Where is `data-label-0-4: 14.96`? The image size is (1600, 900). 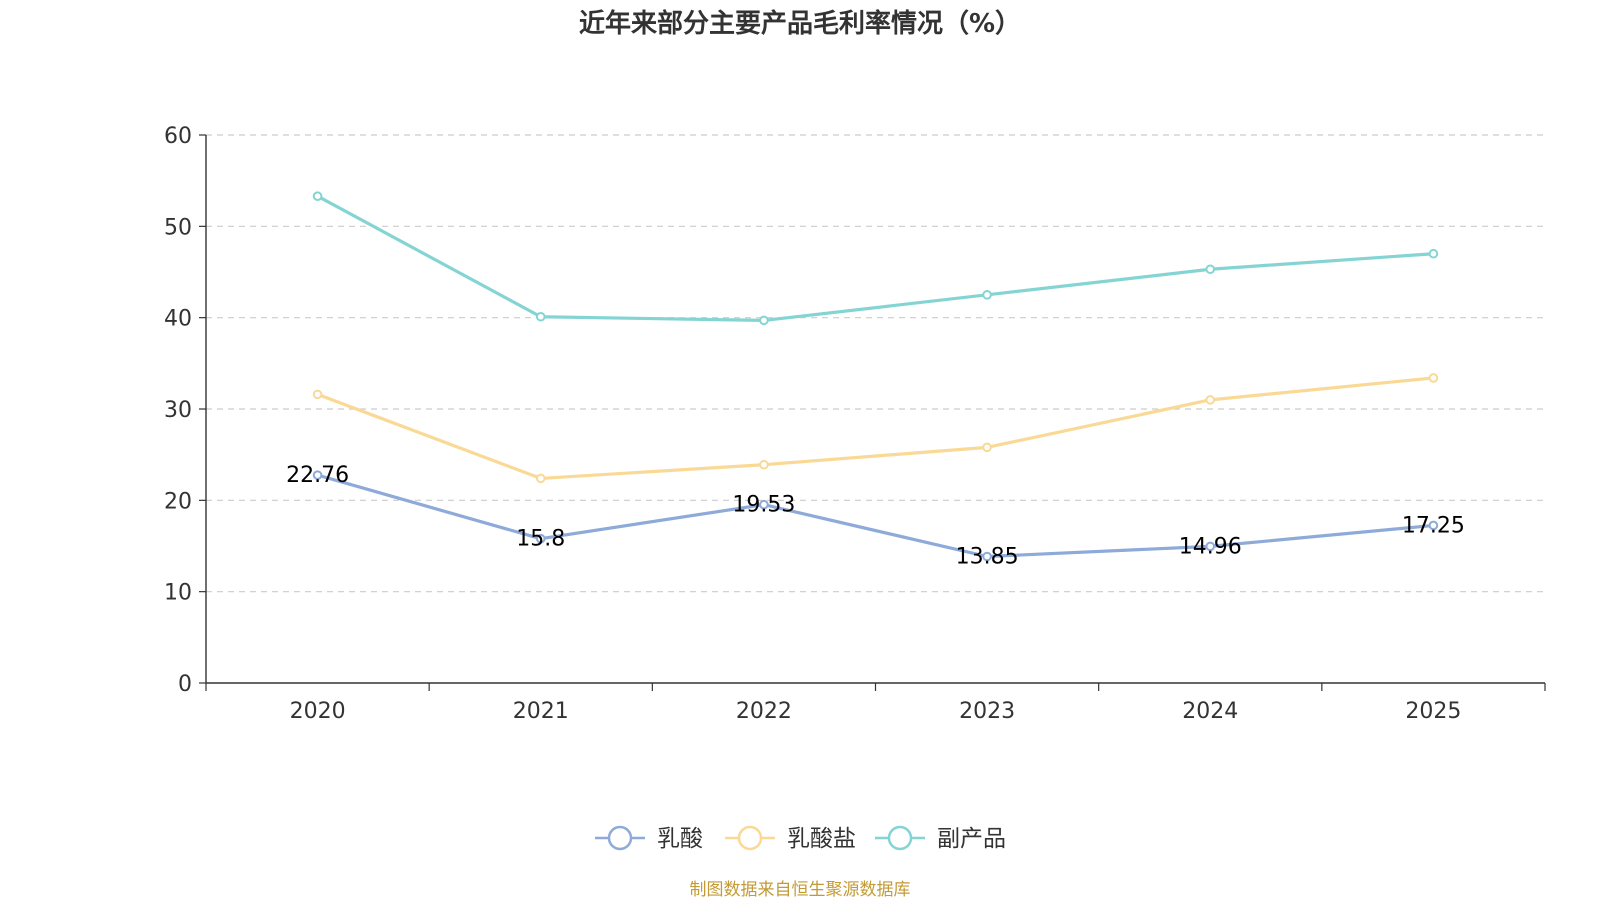 data-label-0-4: 14.96 is located at coordinates (1210, 546).